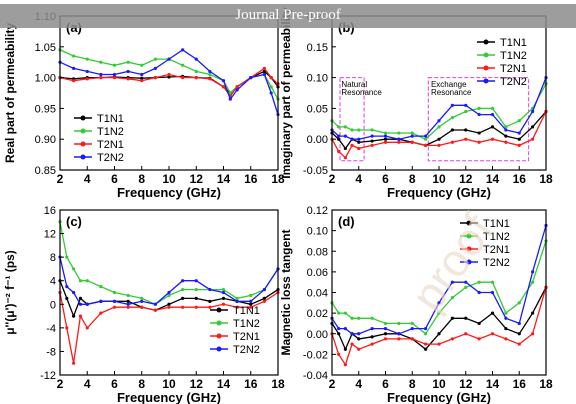  What do you see at coordinates (317, 273) in the screenshot?
I see `y-tick-label: 0.06` at bounding box center [317, 273].